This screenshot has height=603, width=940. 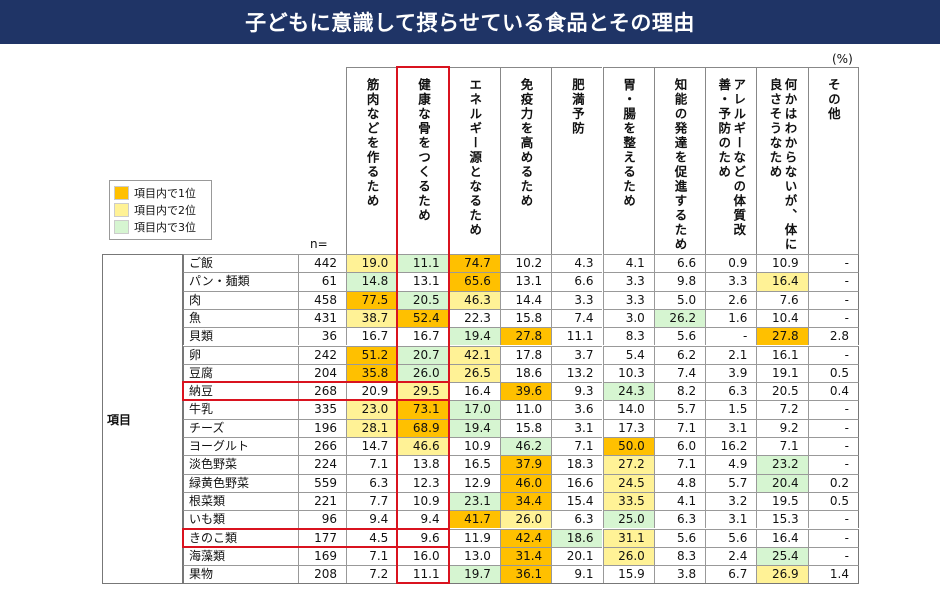 What do you see at coordinates (423, 391) in the screenshot?
I see `table-cell: 29.5` at bounding box center [423, 391].